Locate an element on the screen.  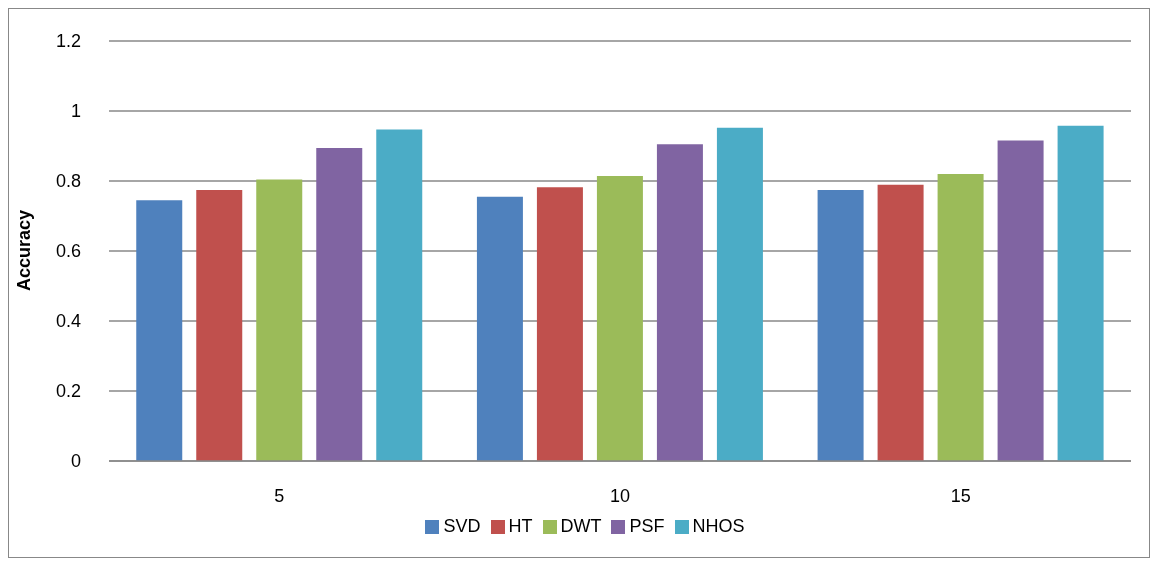
x-tick-label: 10 is located at coordinates (620, 495).